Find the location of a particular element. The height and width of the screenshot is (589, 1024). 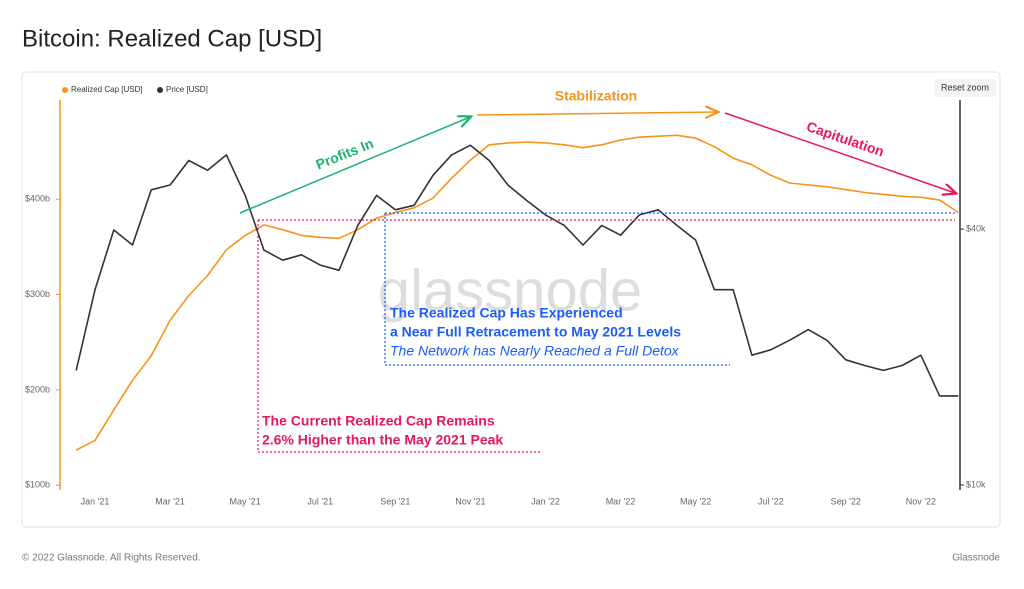

x-tick-label: Jan '21 is located at coordinates (95, 501).